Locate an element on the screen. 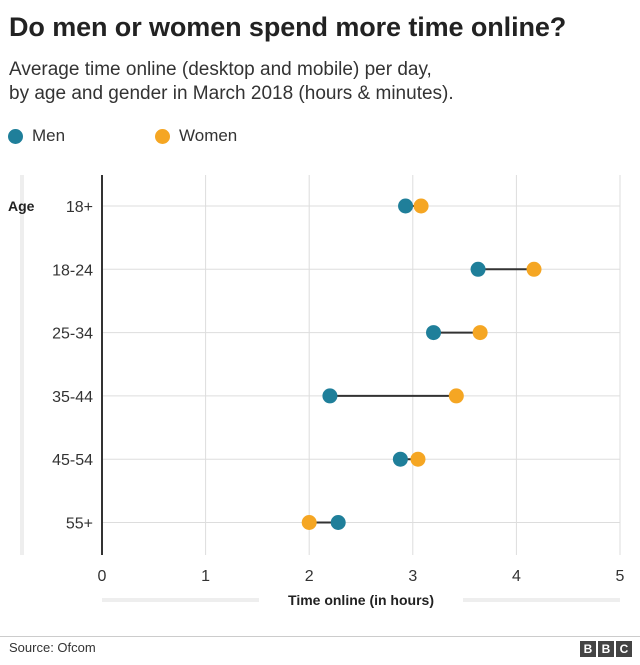 This screenshot has height=665, width=640. legend-label-men: Men is located at coordinates (49, 135).